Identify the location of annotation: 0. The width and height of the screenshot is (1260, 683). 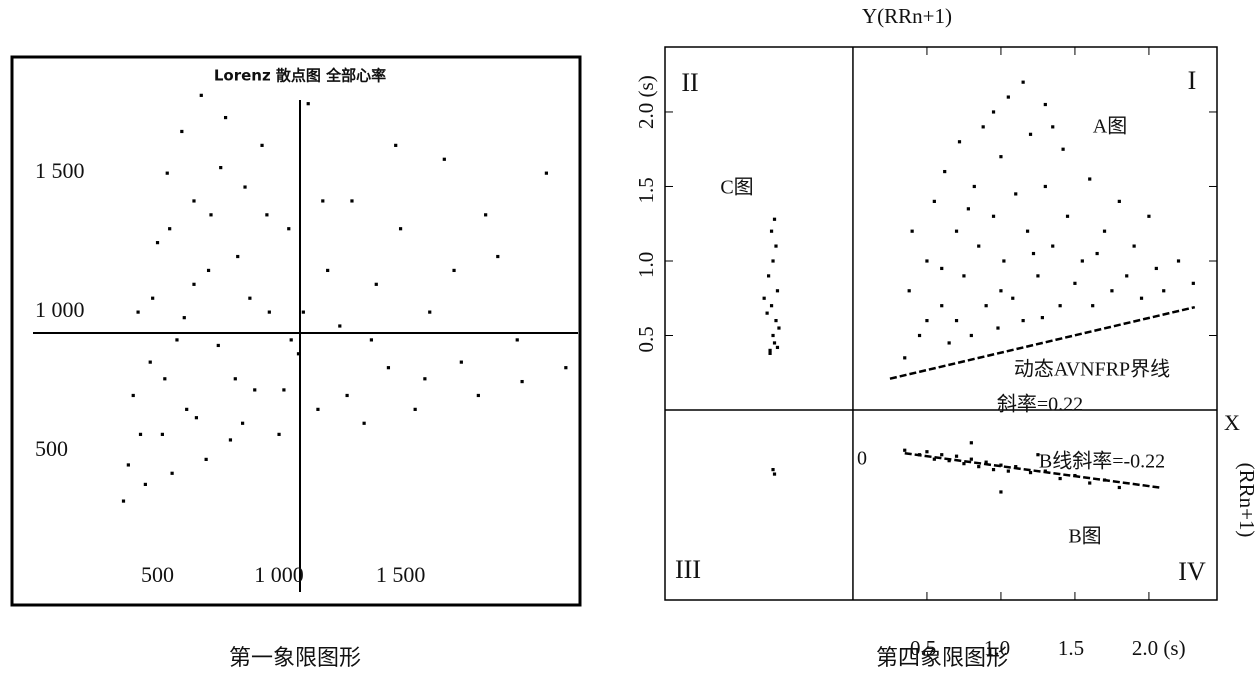
(862, 459).